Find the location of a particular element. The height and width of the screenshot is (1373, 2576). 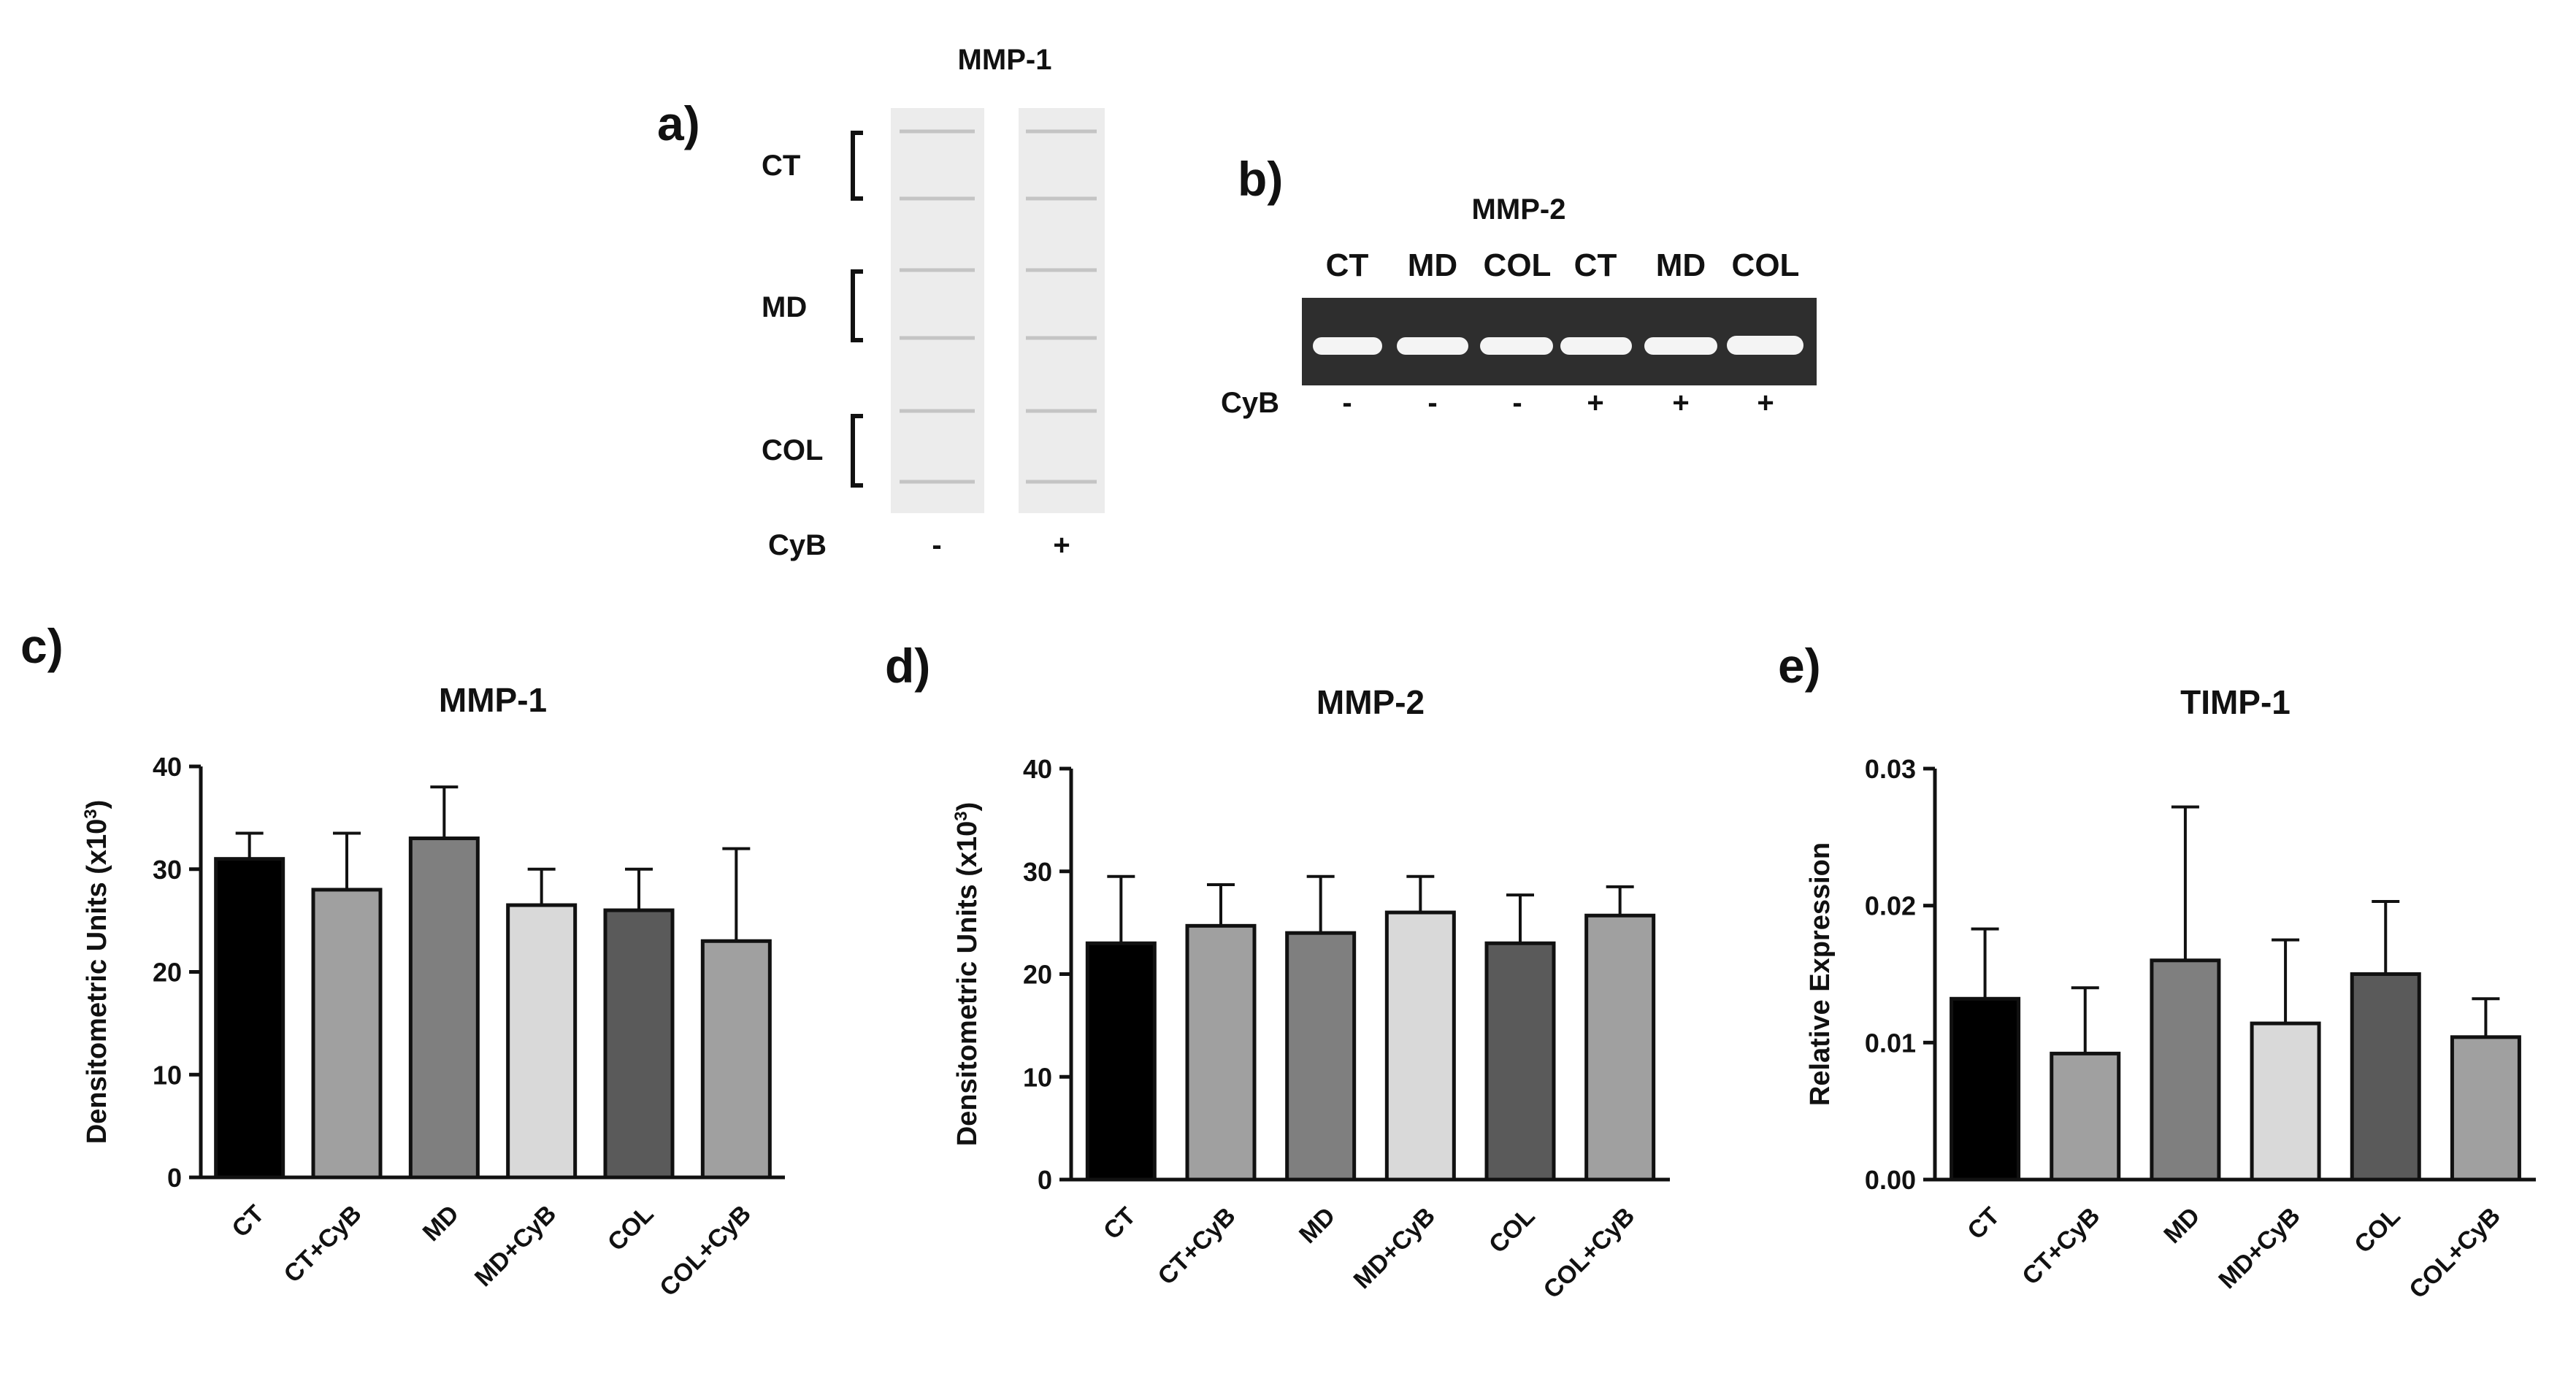

bracket-ct is located at coordinates (857, 166).